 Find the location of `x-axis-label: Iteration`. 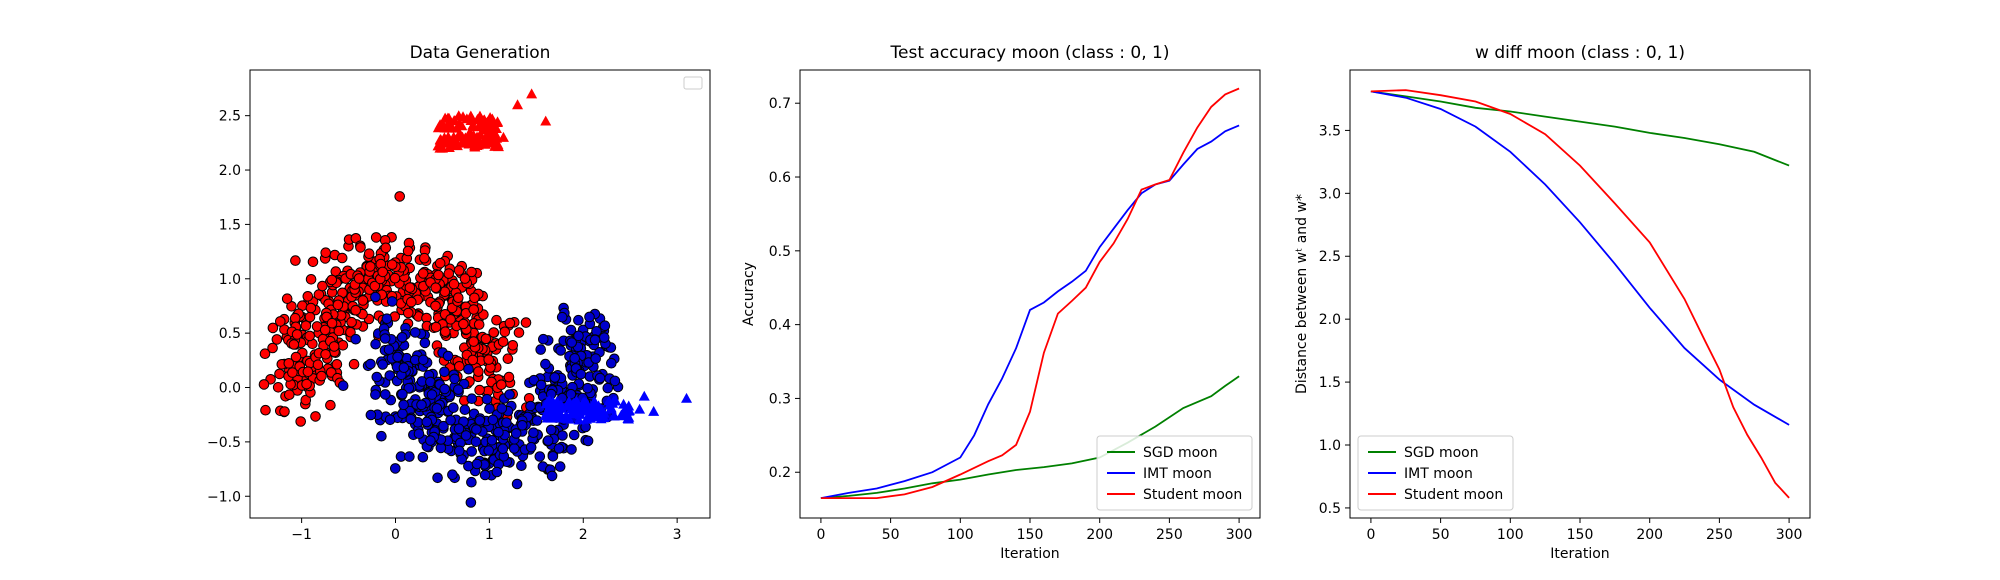

x-axis-label: Iteration is located at coordinates (1579, 554).